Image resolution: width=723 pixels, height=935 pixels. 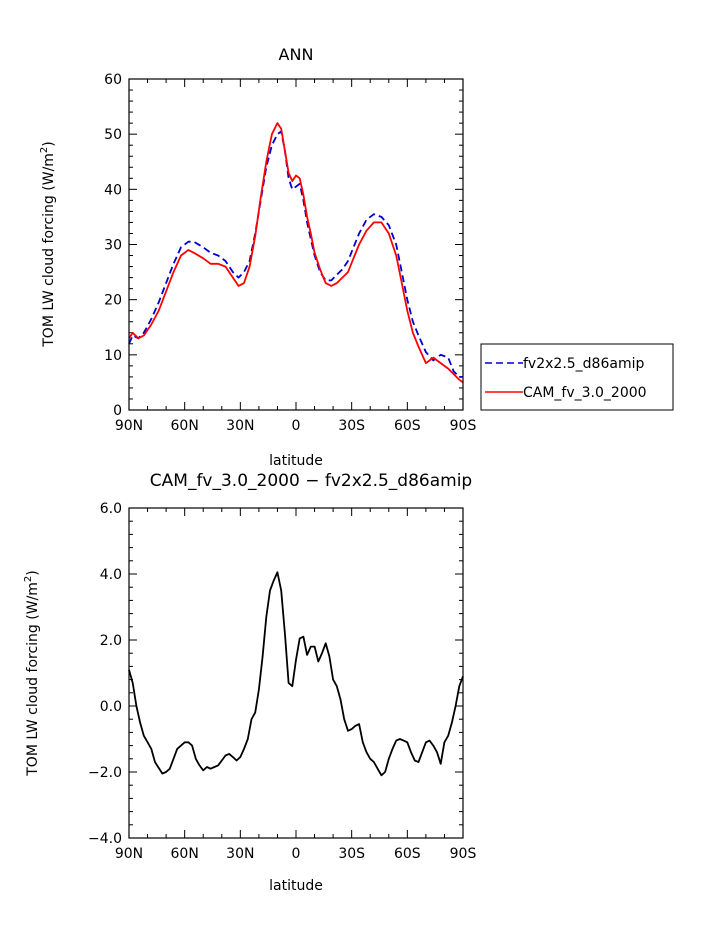 What do you see at coordinates (583, 364) in the screenshot?
I see `legend-label-fv2x2.5: fv2x2.5_d86amip` at bounding box center [583, 364].